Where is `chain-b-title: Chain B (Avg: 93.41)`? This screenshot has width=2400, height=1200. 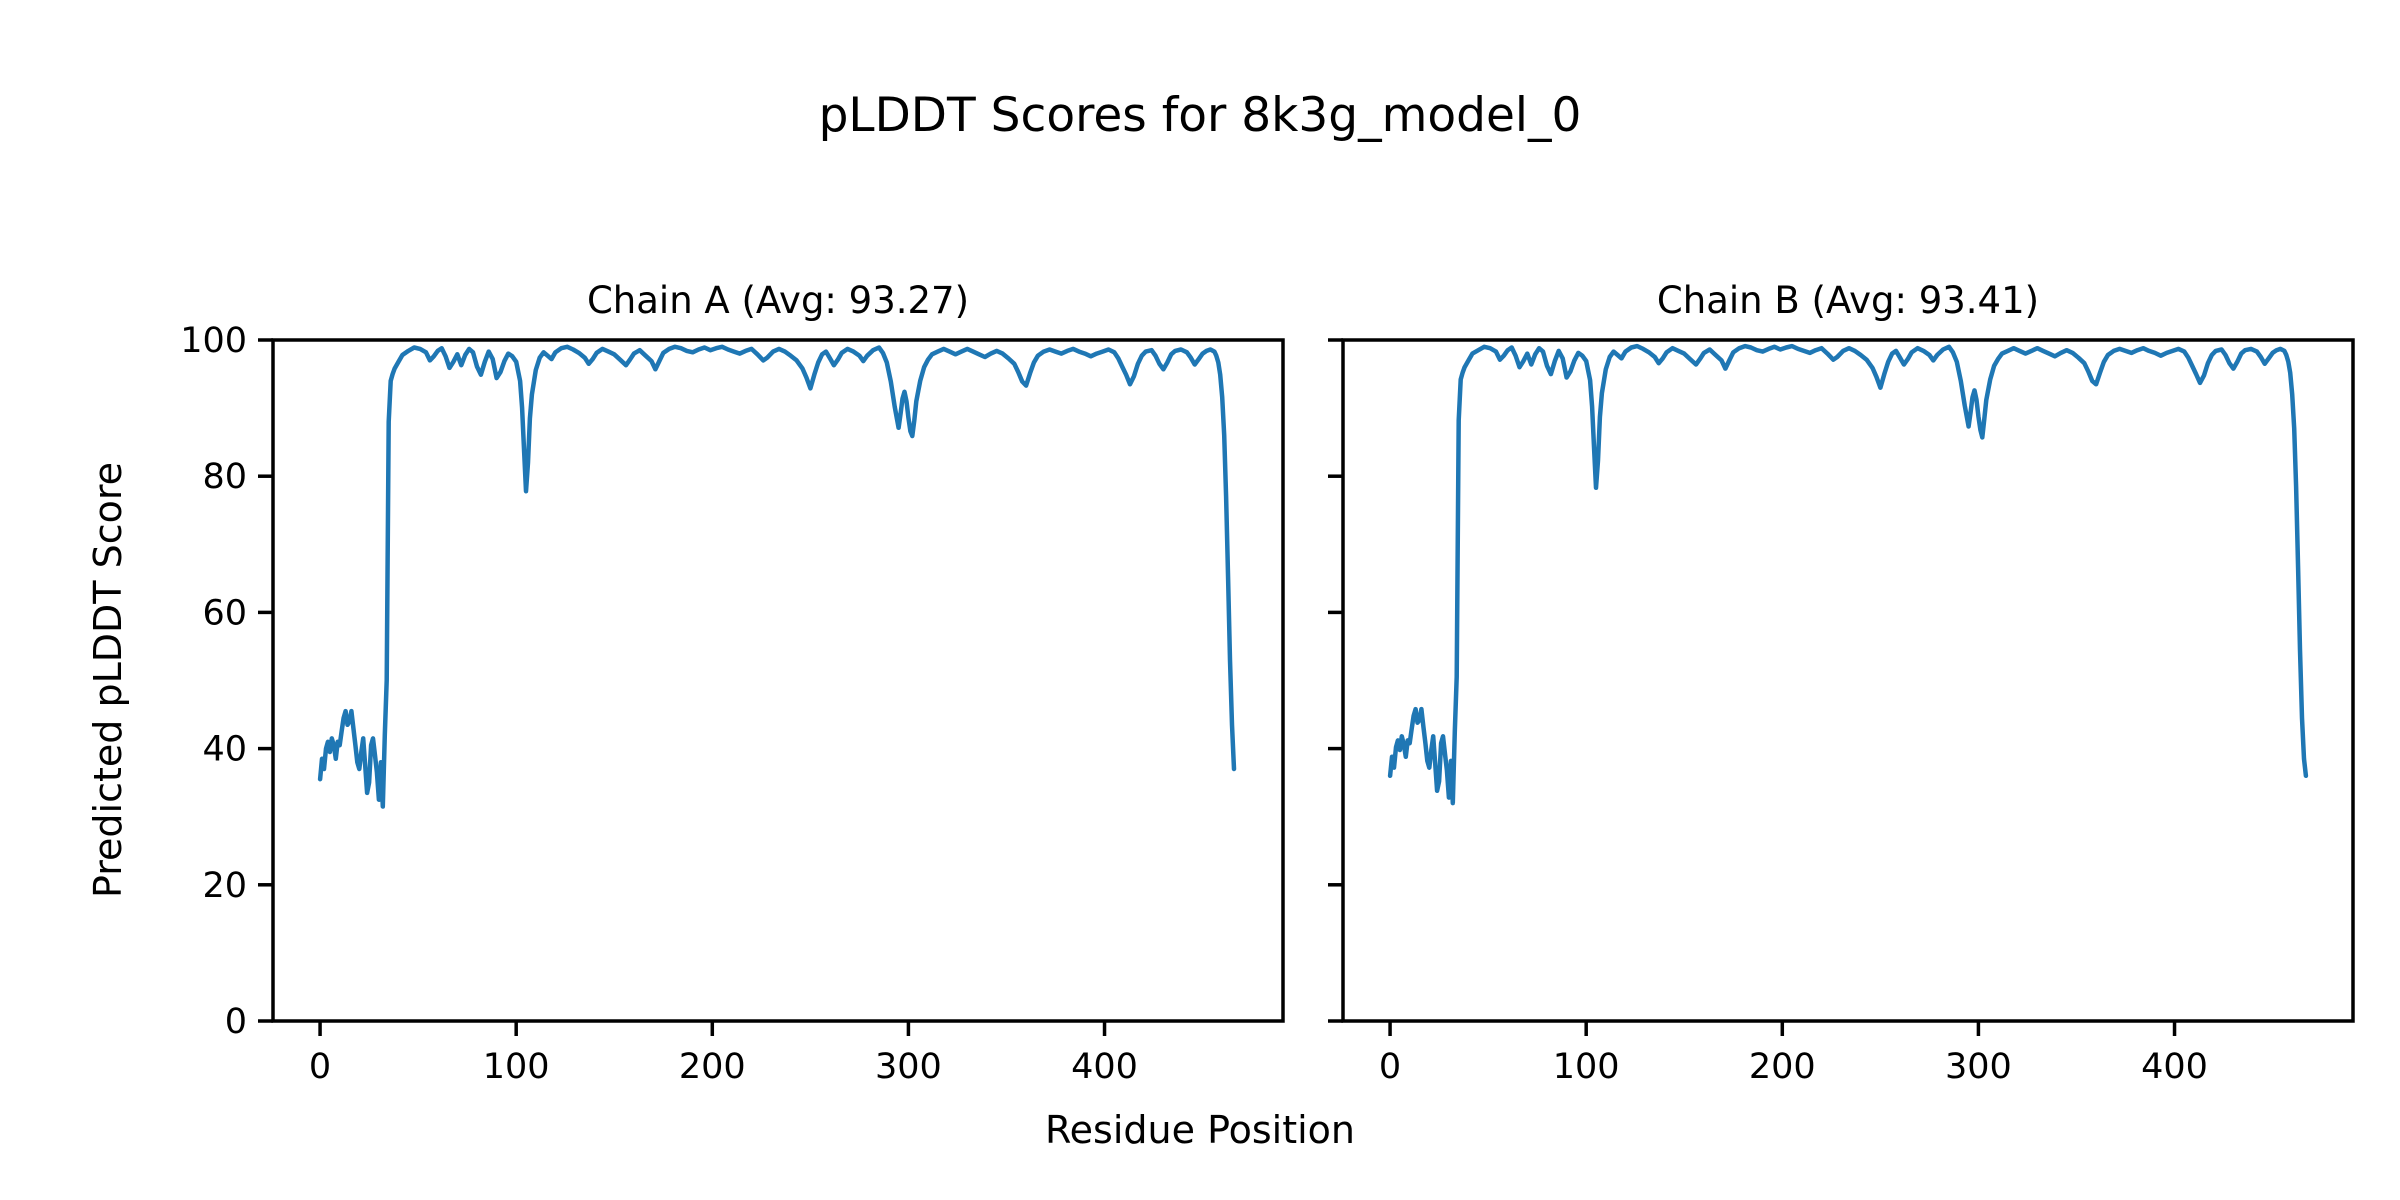
chain-b-title: Chain B (Avg: 93.41) is located at coordinates (1848, 300).